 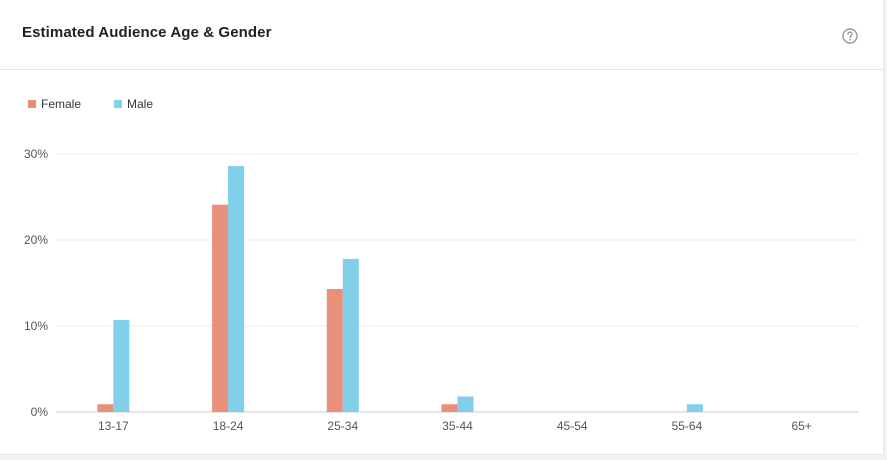 What do you see at coordinates (40, 412) in the screenshot?
I see `y-tick-label: 0%` at bounding box center [40, 412].